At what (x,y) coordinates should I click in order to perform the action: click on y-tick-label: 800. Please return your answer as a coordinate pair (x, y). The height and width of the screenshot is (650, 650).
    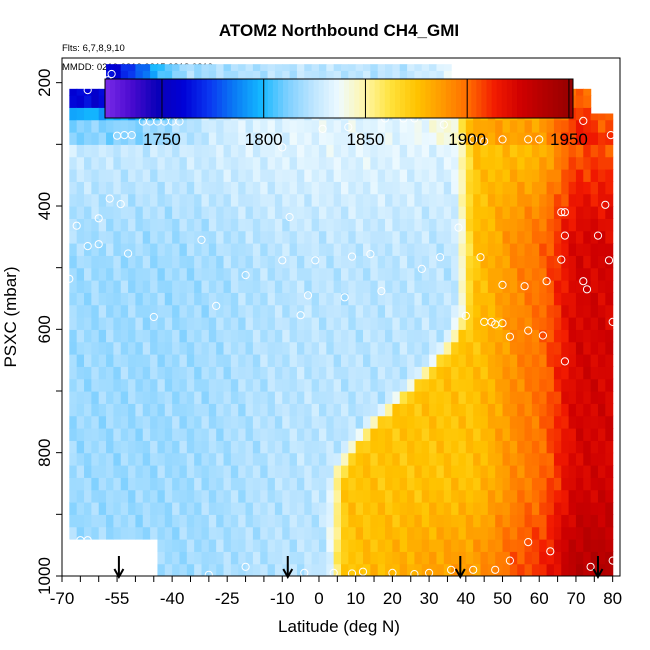
    Looking at the image, I should click on (44, 453).